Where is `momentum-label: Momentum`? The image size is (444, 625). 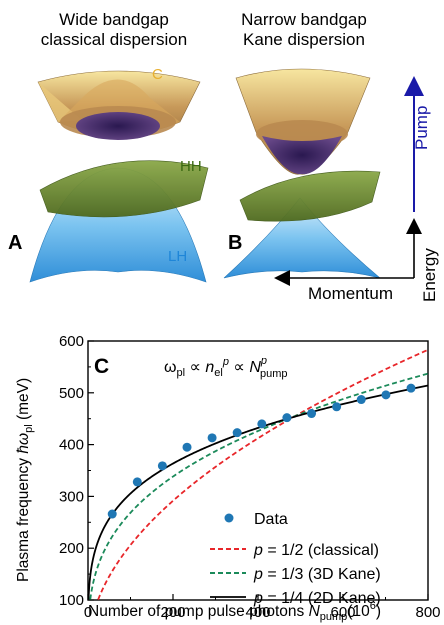 momentum-label: Momentum is located at coordinates (351, 293).